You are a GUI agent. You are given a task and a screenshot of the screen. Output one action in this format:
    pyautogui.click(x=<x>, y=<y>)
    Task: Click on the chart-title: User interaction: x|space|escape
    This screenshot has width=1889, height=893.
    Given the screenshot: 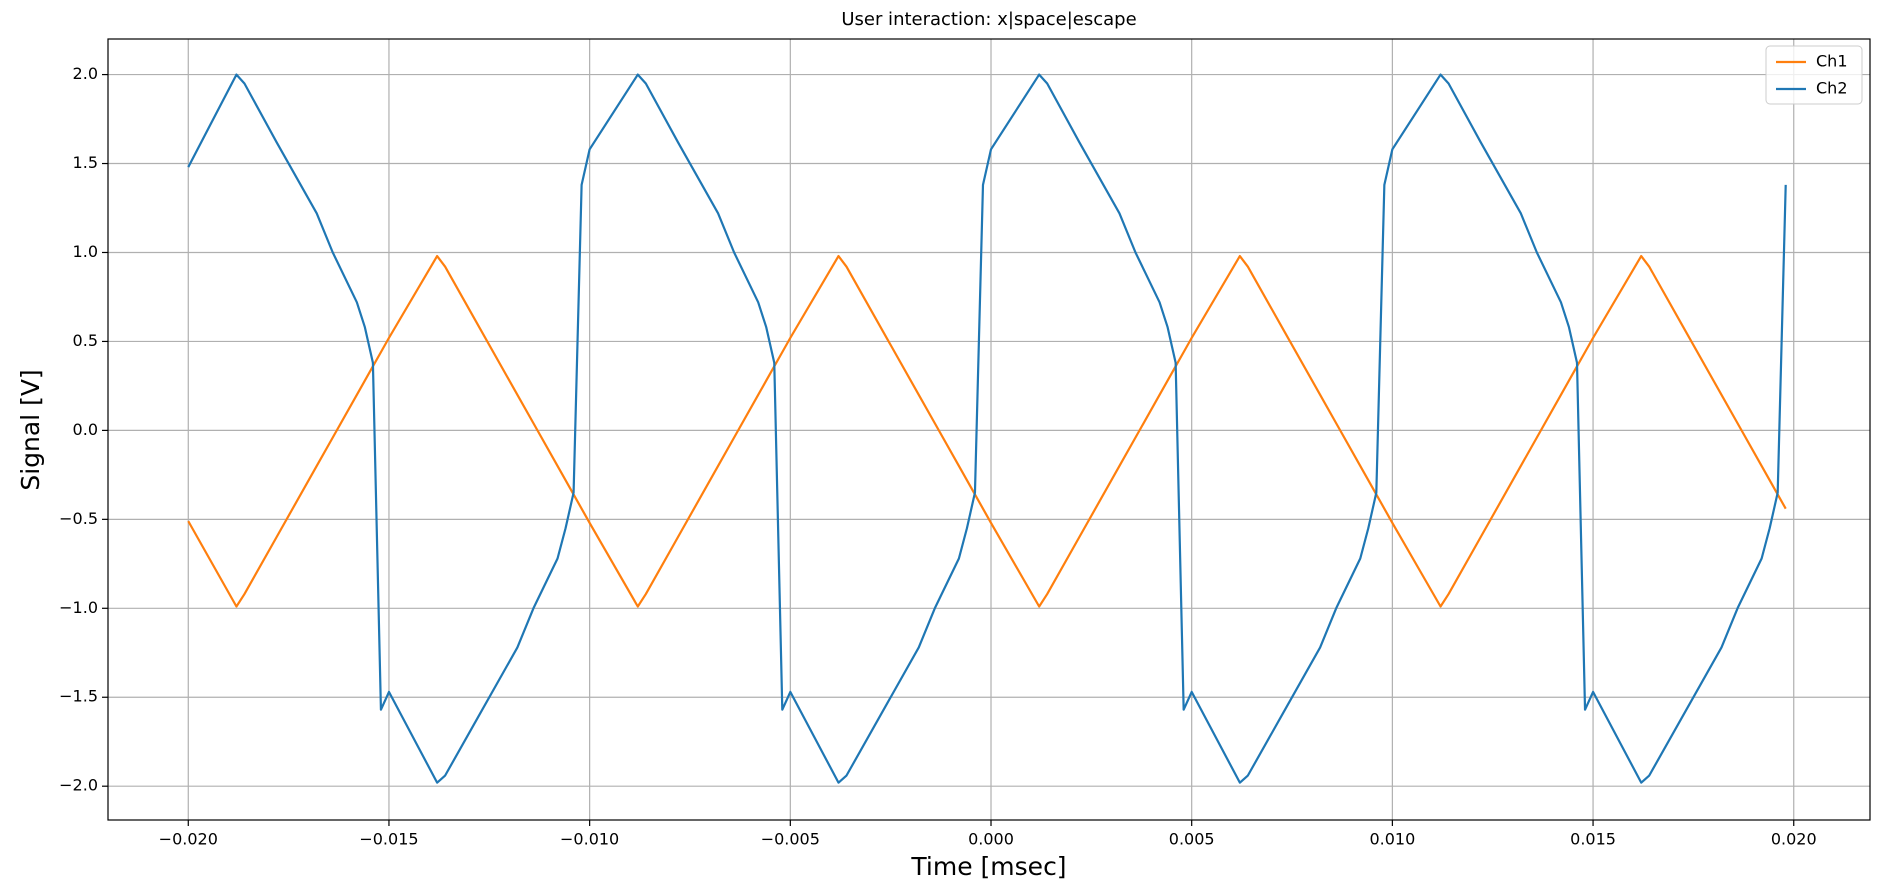 What is the action you would take?
    pyautogui.click(x=988, y=19)
    